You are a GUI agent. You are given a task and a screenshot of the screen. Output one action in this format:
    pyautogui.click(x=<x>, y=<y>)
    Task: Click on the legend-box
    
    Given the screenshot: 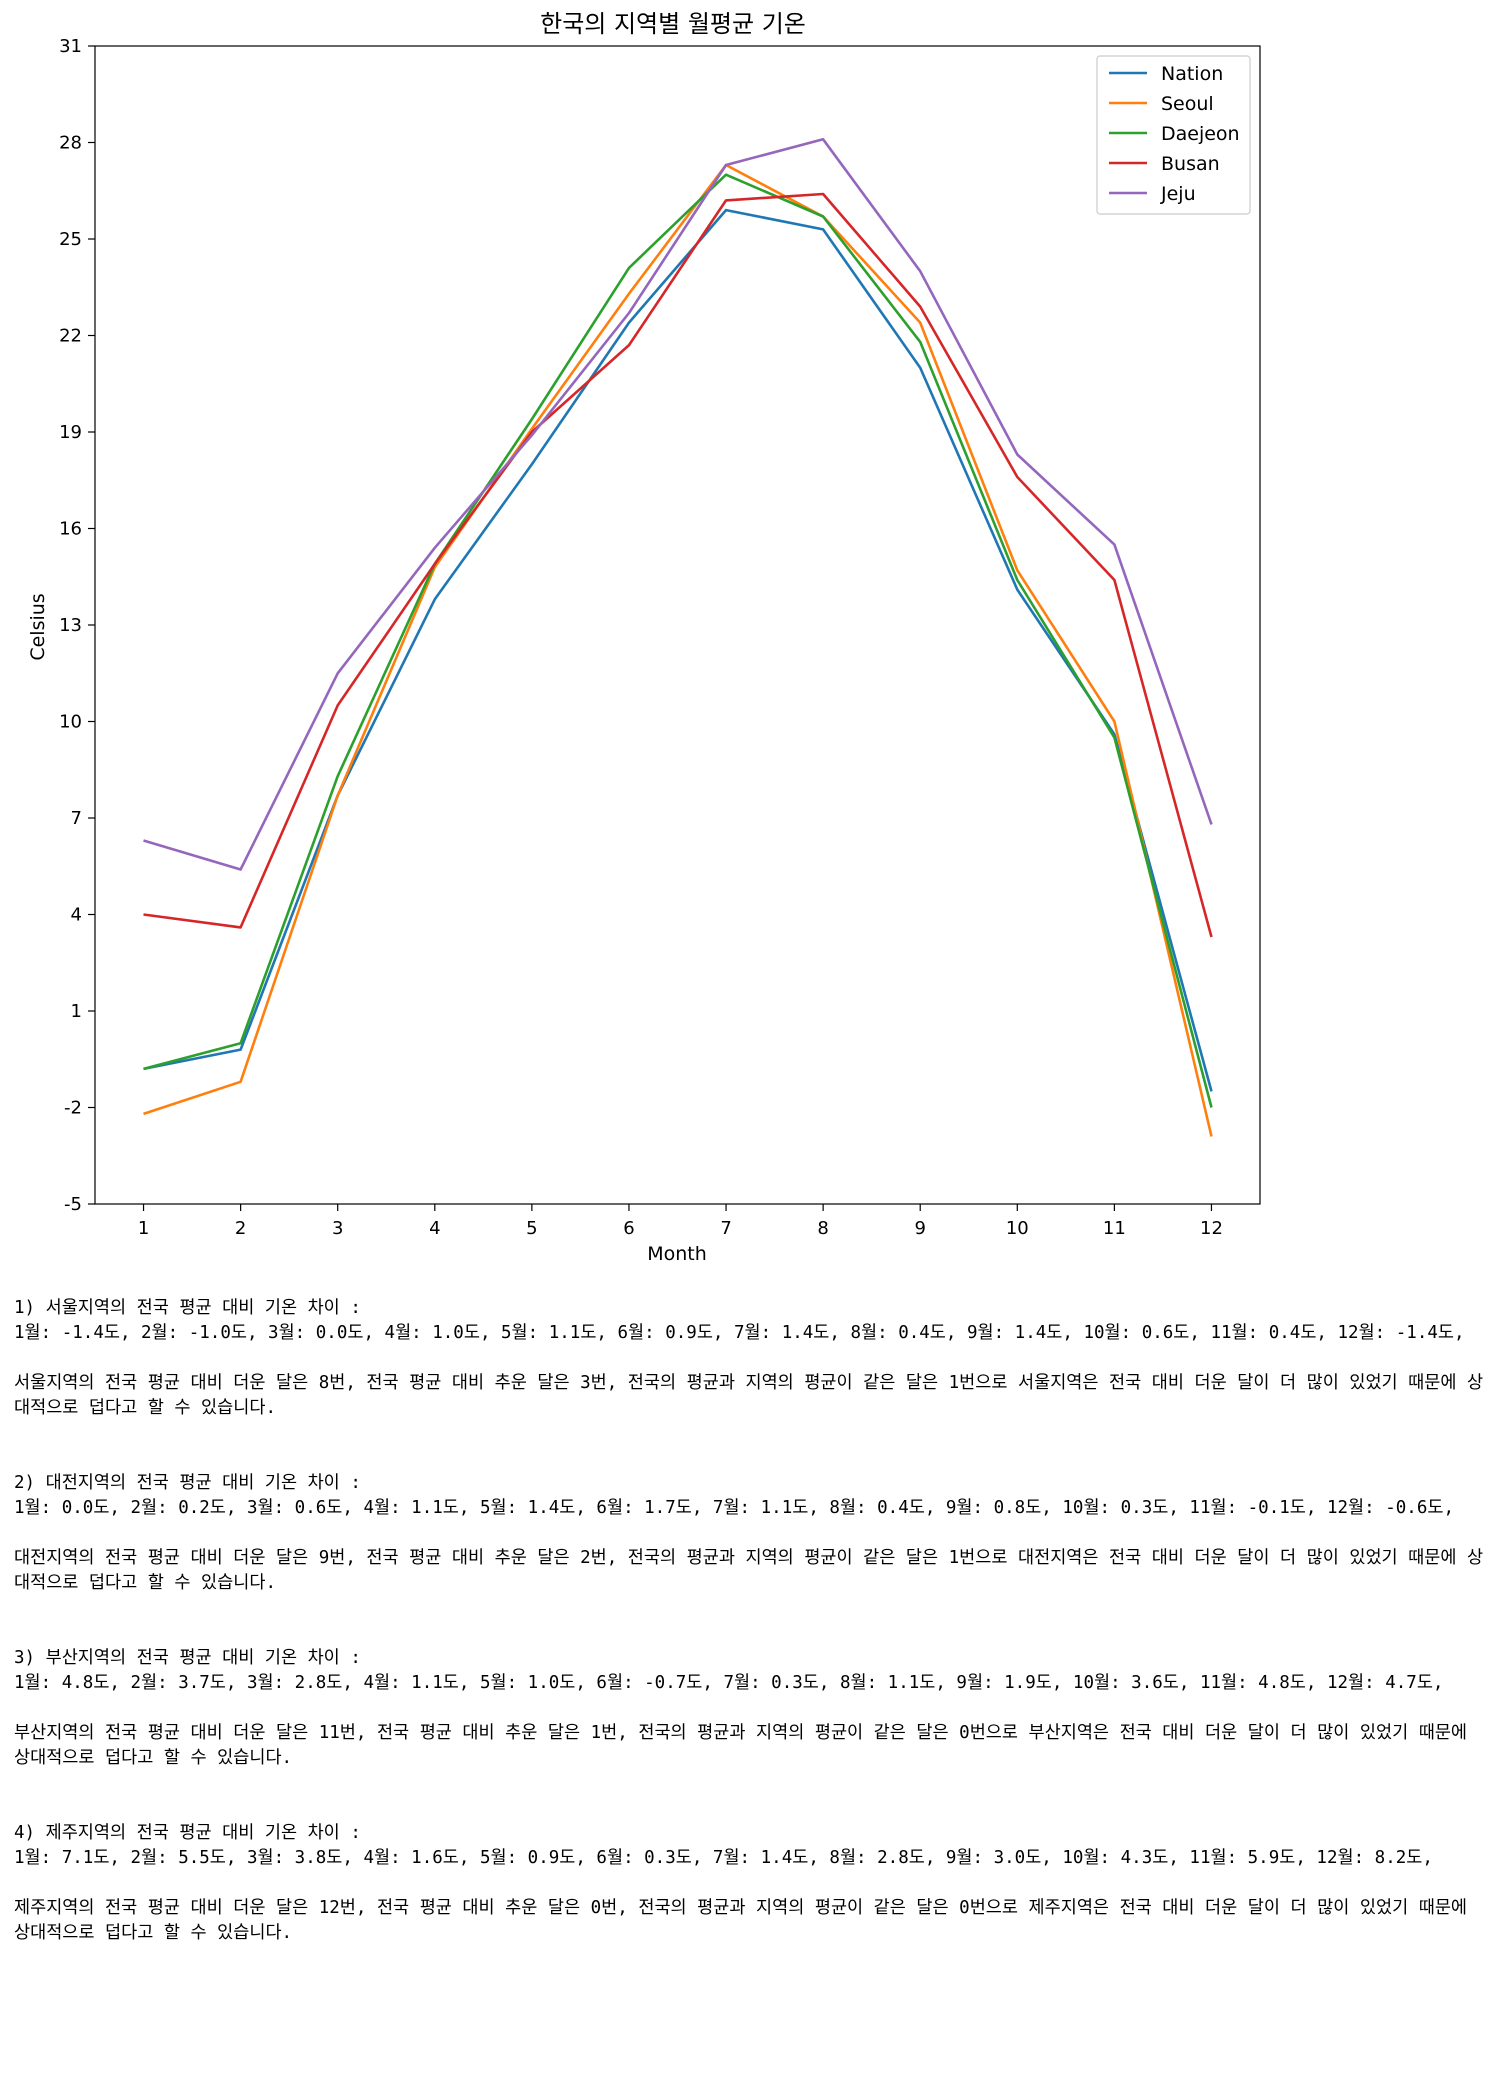 What is the action you would take?
    pyautogui.click(x=1173, y=135)
    